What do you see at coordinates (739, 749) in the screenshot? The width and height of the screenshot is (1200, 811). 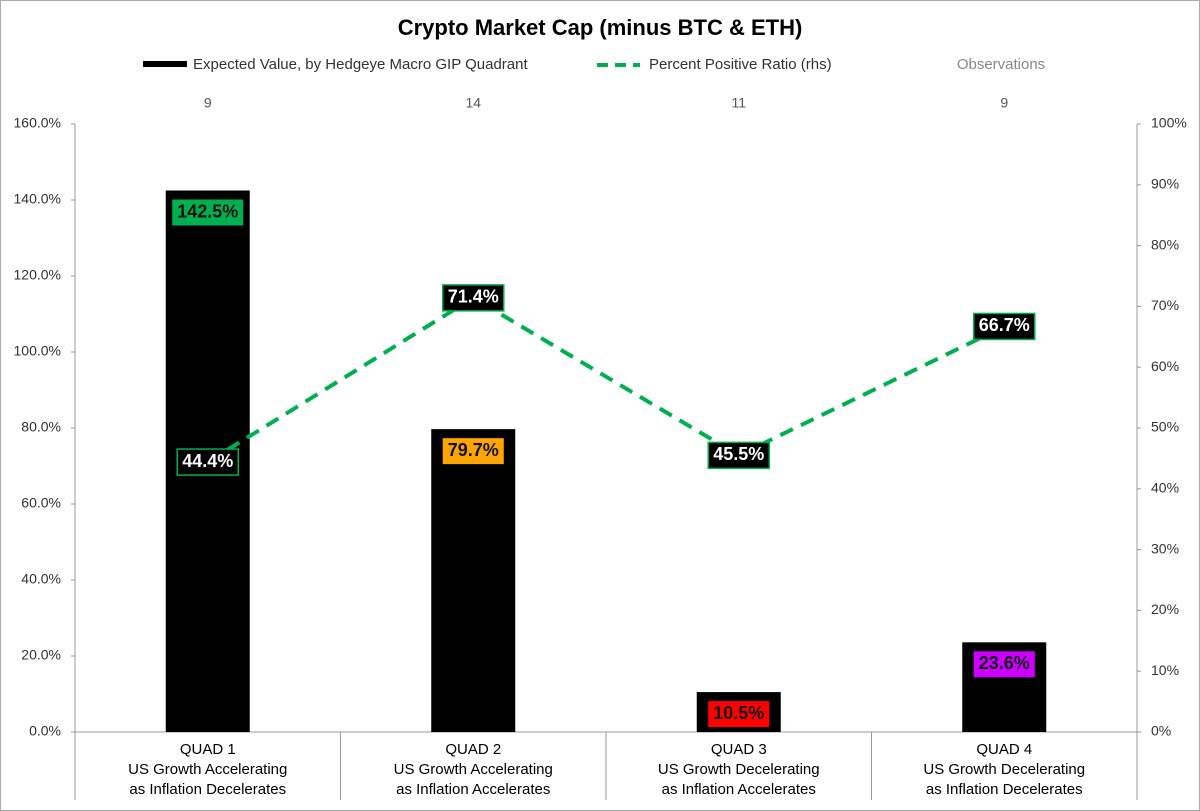 I see `x-tick-label: QUAD 3` at bounding box center [739, 749].